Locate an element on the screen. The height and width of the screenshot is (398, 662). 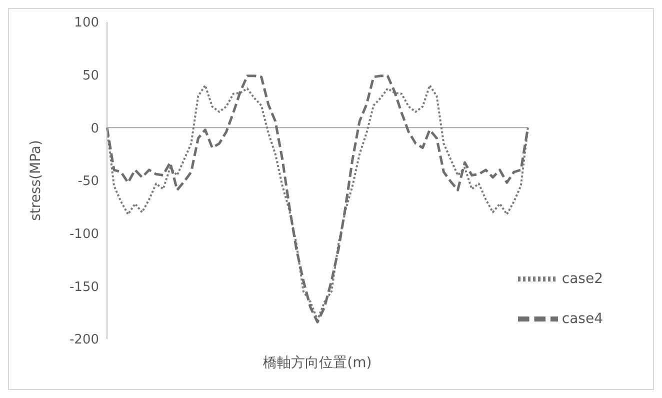
legend-label: case4 is located at coordinates (582, 318).